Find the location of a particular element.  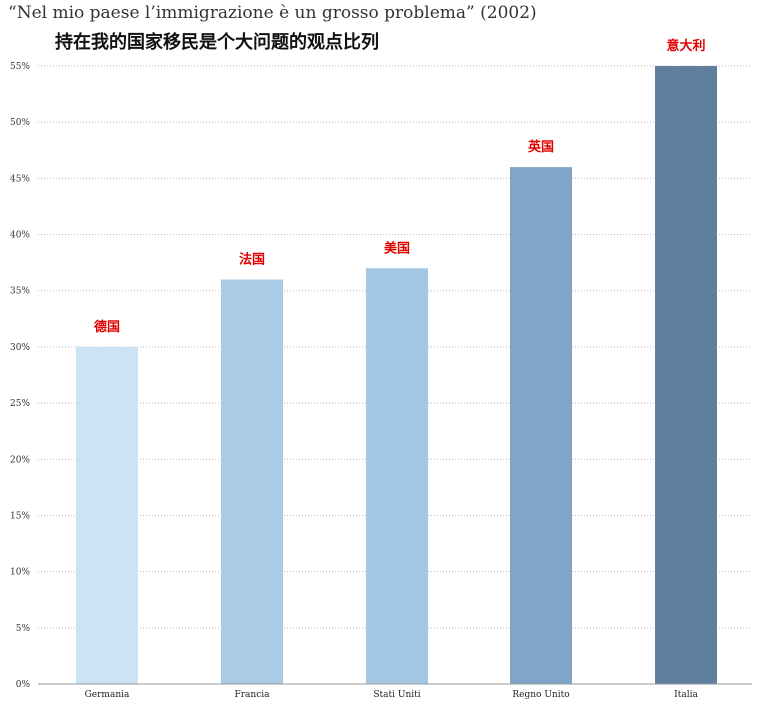

y-tick-label: 0% is located at coordinates (23, 685).